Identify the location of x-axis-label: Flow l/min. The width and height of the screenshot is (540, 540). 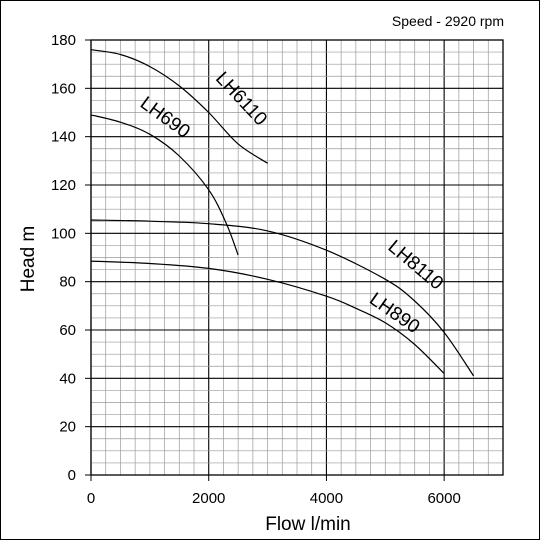
(308, 524).